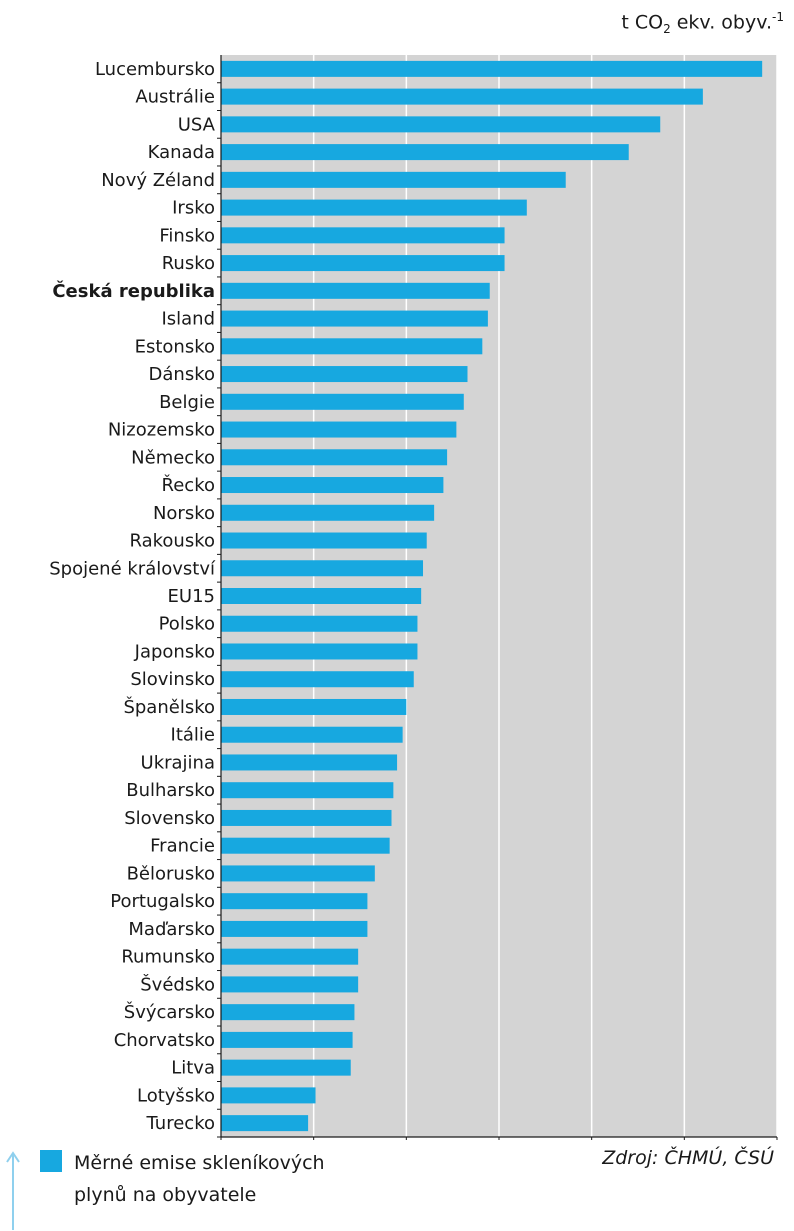  Describe the element at coordinates (13, 1190) in the screenshot. I see `arrow-up-icon` at that location.